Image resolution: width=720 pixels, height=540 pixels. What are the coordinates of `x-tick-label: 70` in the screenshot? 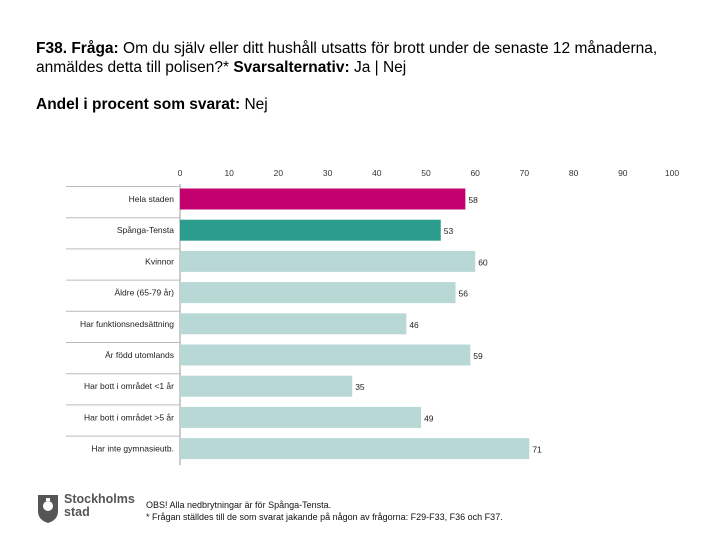 It's located at (525, 173).